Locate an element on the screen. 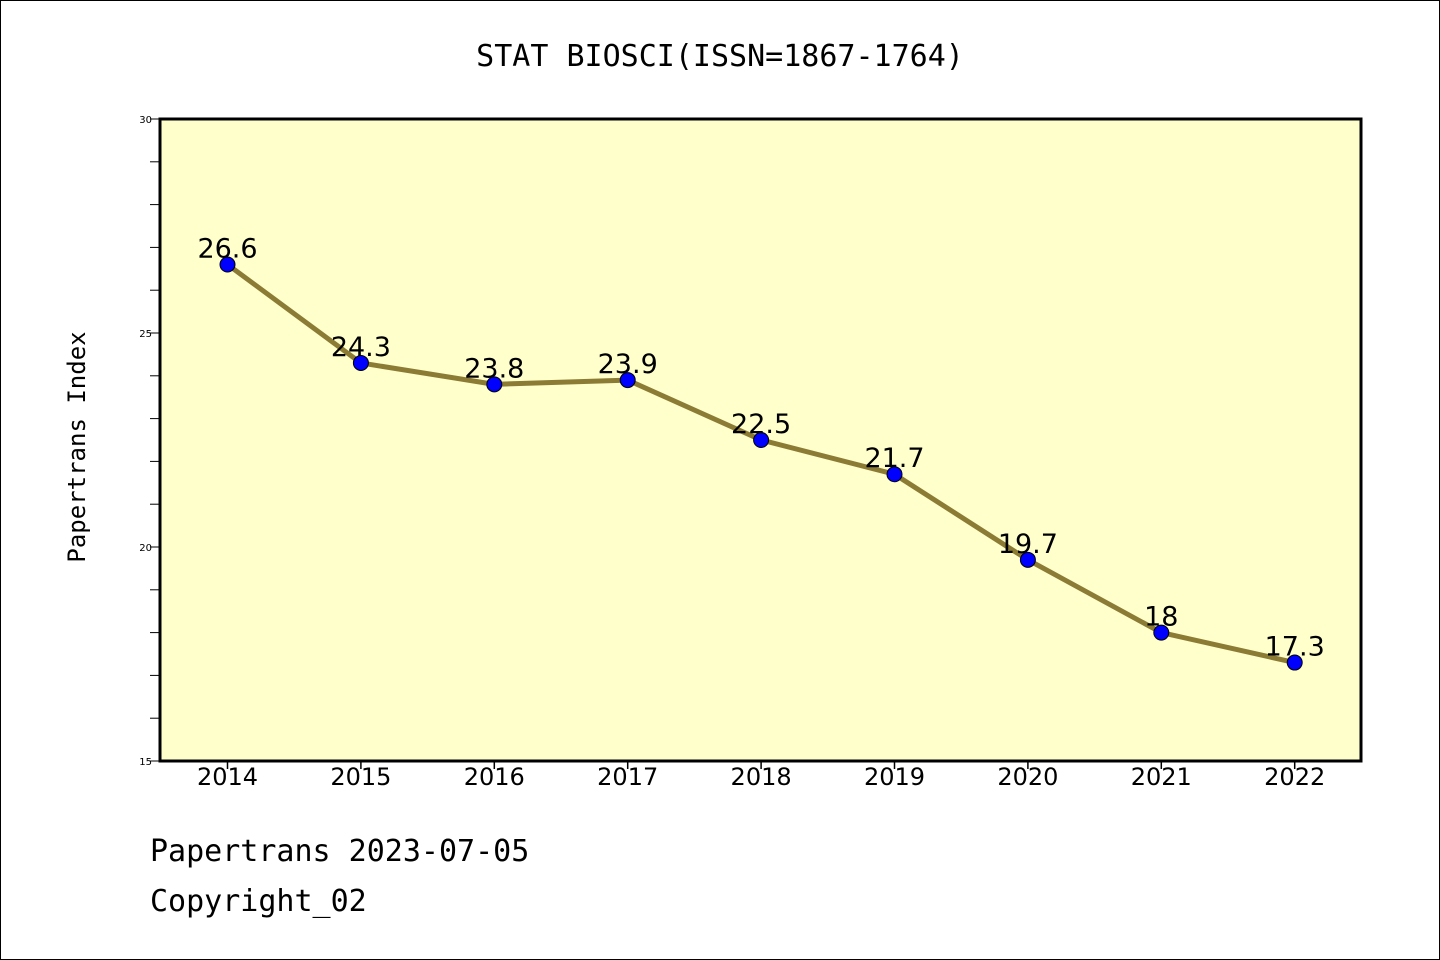  footer-date-text: Papertrans 2023-07-05 is located at coordinates (340, 851).